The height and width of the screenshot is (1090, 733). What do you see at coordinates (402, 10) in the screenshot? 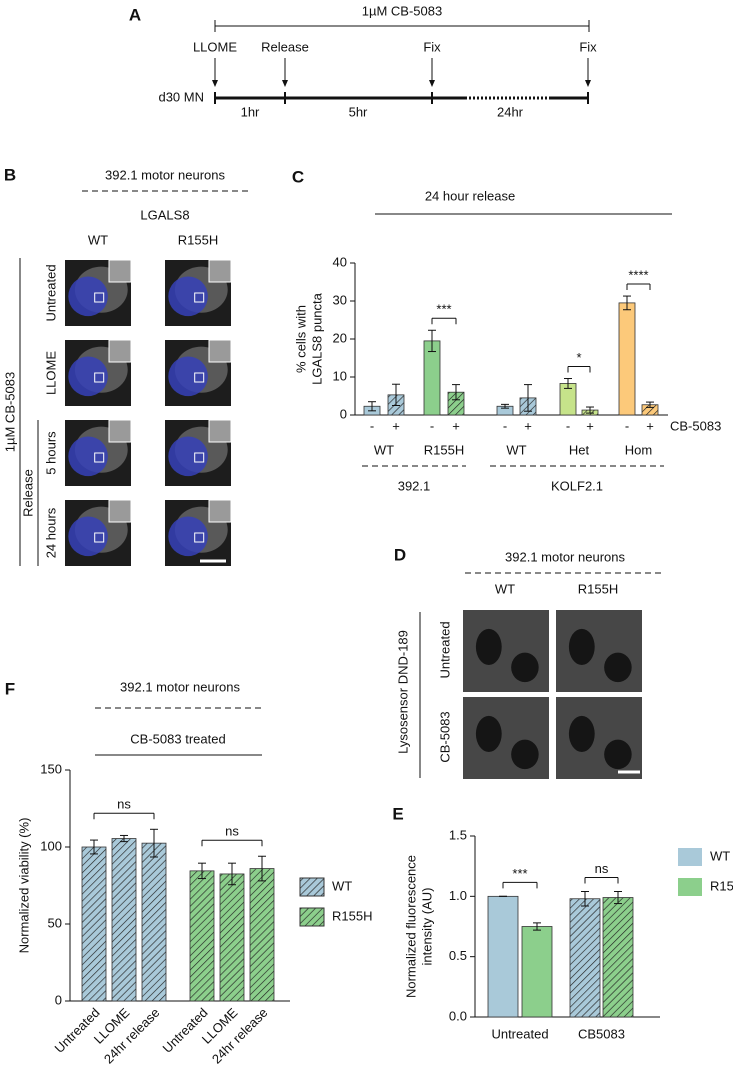
I see `treatment-label: 1µM CB-5083` at bounding box center [402, 10].